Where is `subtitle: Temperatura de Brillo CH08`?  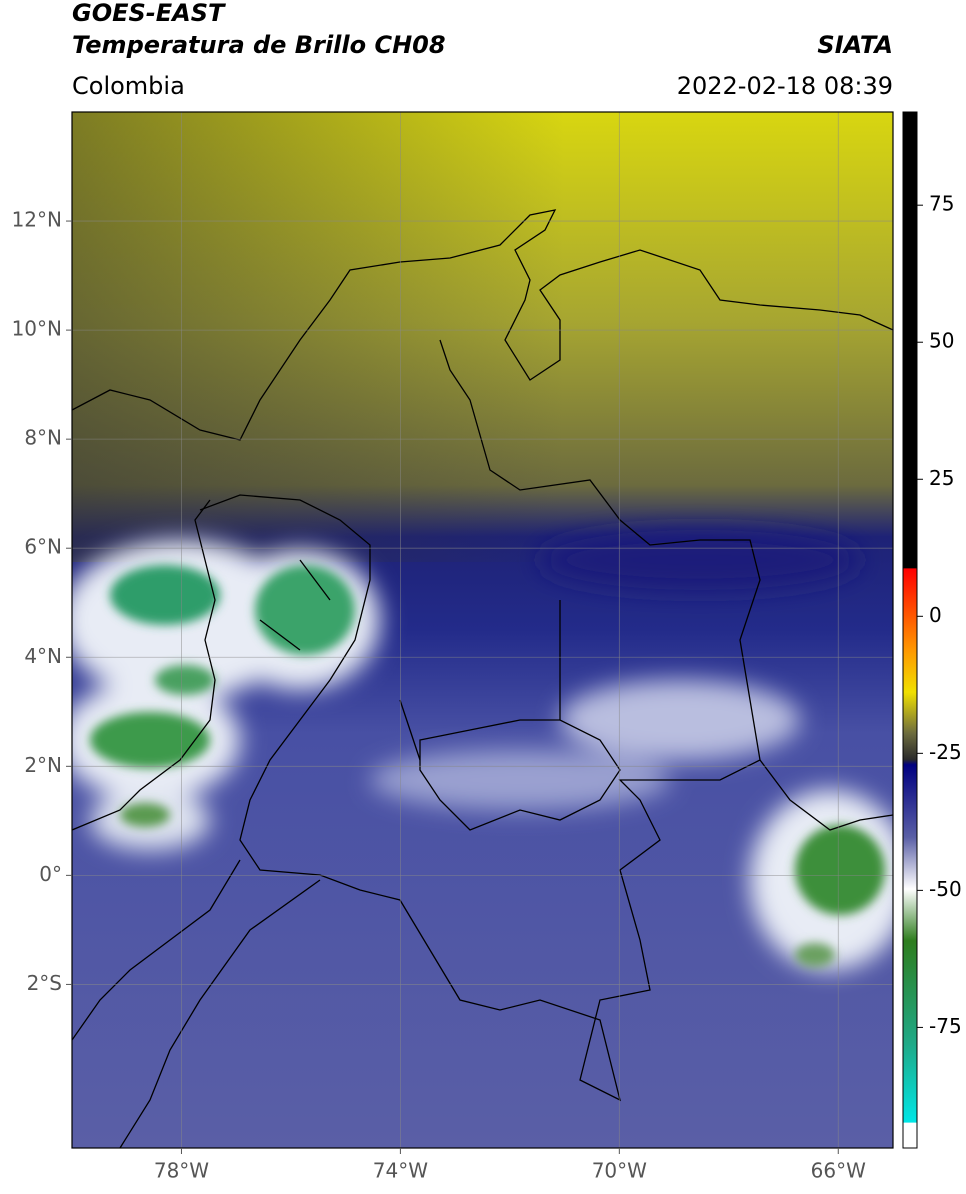 subtitle: Temperatura de Brillo CH08 is located at coordinates (259, 45).